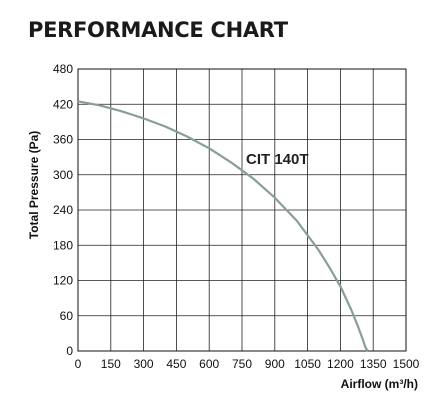  Describe the element at coordinates (69, 351) in the screenshot. I see `y-tick-label: 0` at that location.